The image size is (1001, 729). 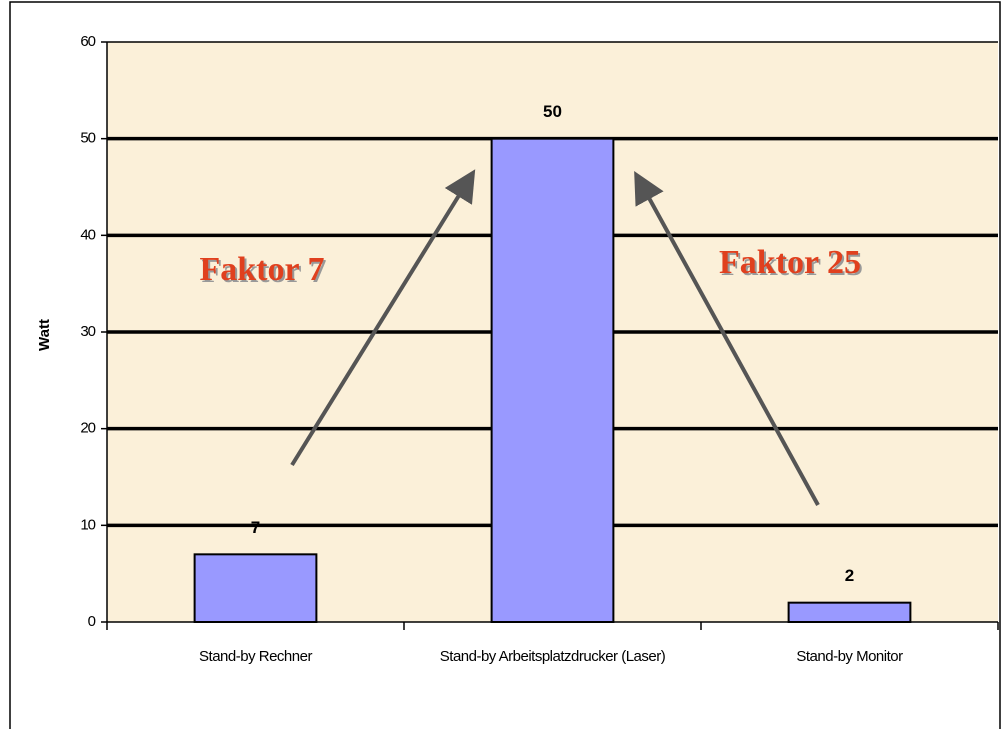 I want to click on y-tick-label: 20, so click(x=87, y=428).